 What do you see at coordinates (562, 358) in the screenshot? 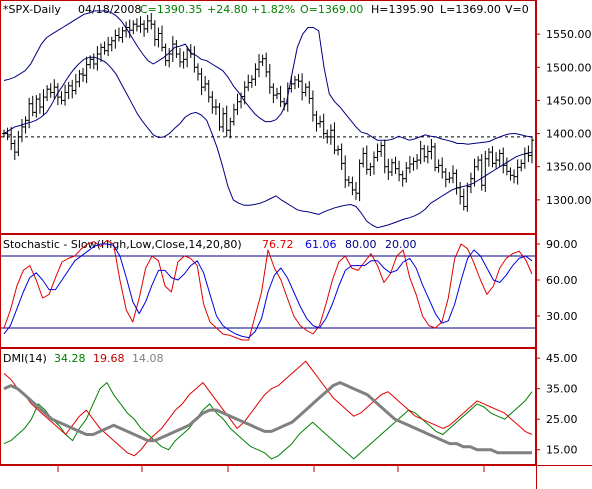
I see `dmi-tick-label: 45.00` at bounding box center [562, 358].